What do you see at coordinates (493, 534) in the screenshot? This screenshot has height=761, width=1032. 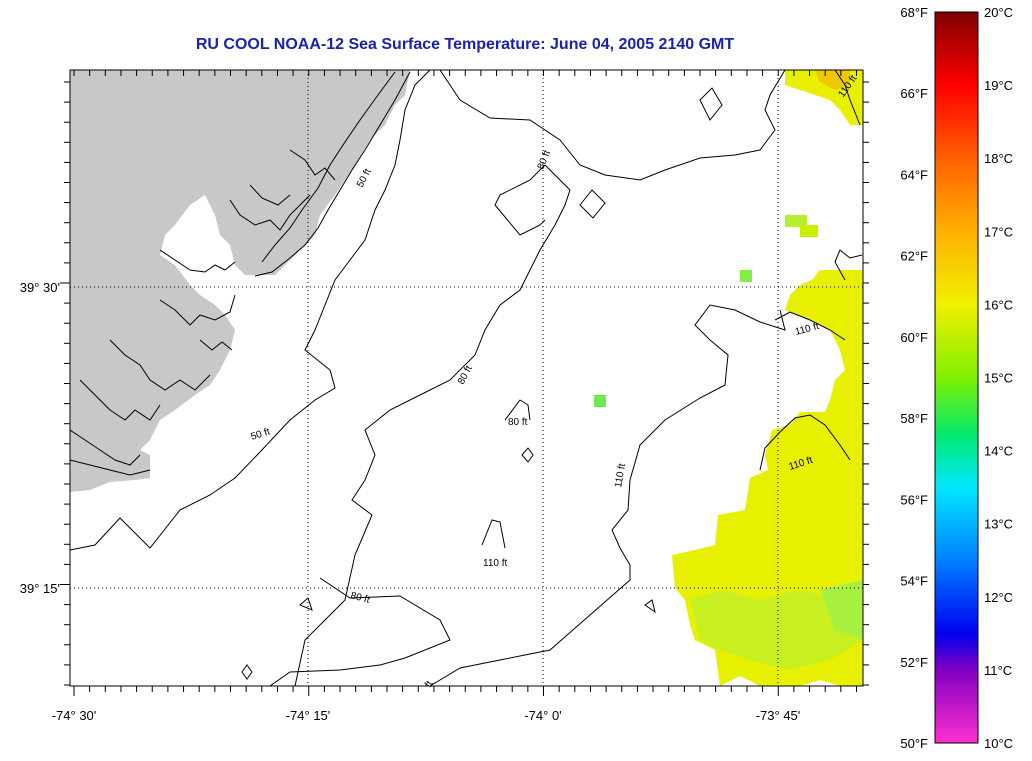 I see `contour-sw-box` at bounding box center [493, 534].